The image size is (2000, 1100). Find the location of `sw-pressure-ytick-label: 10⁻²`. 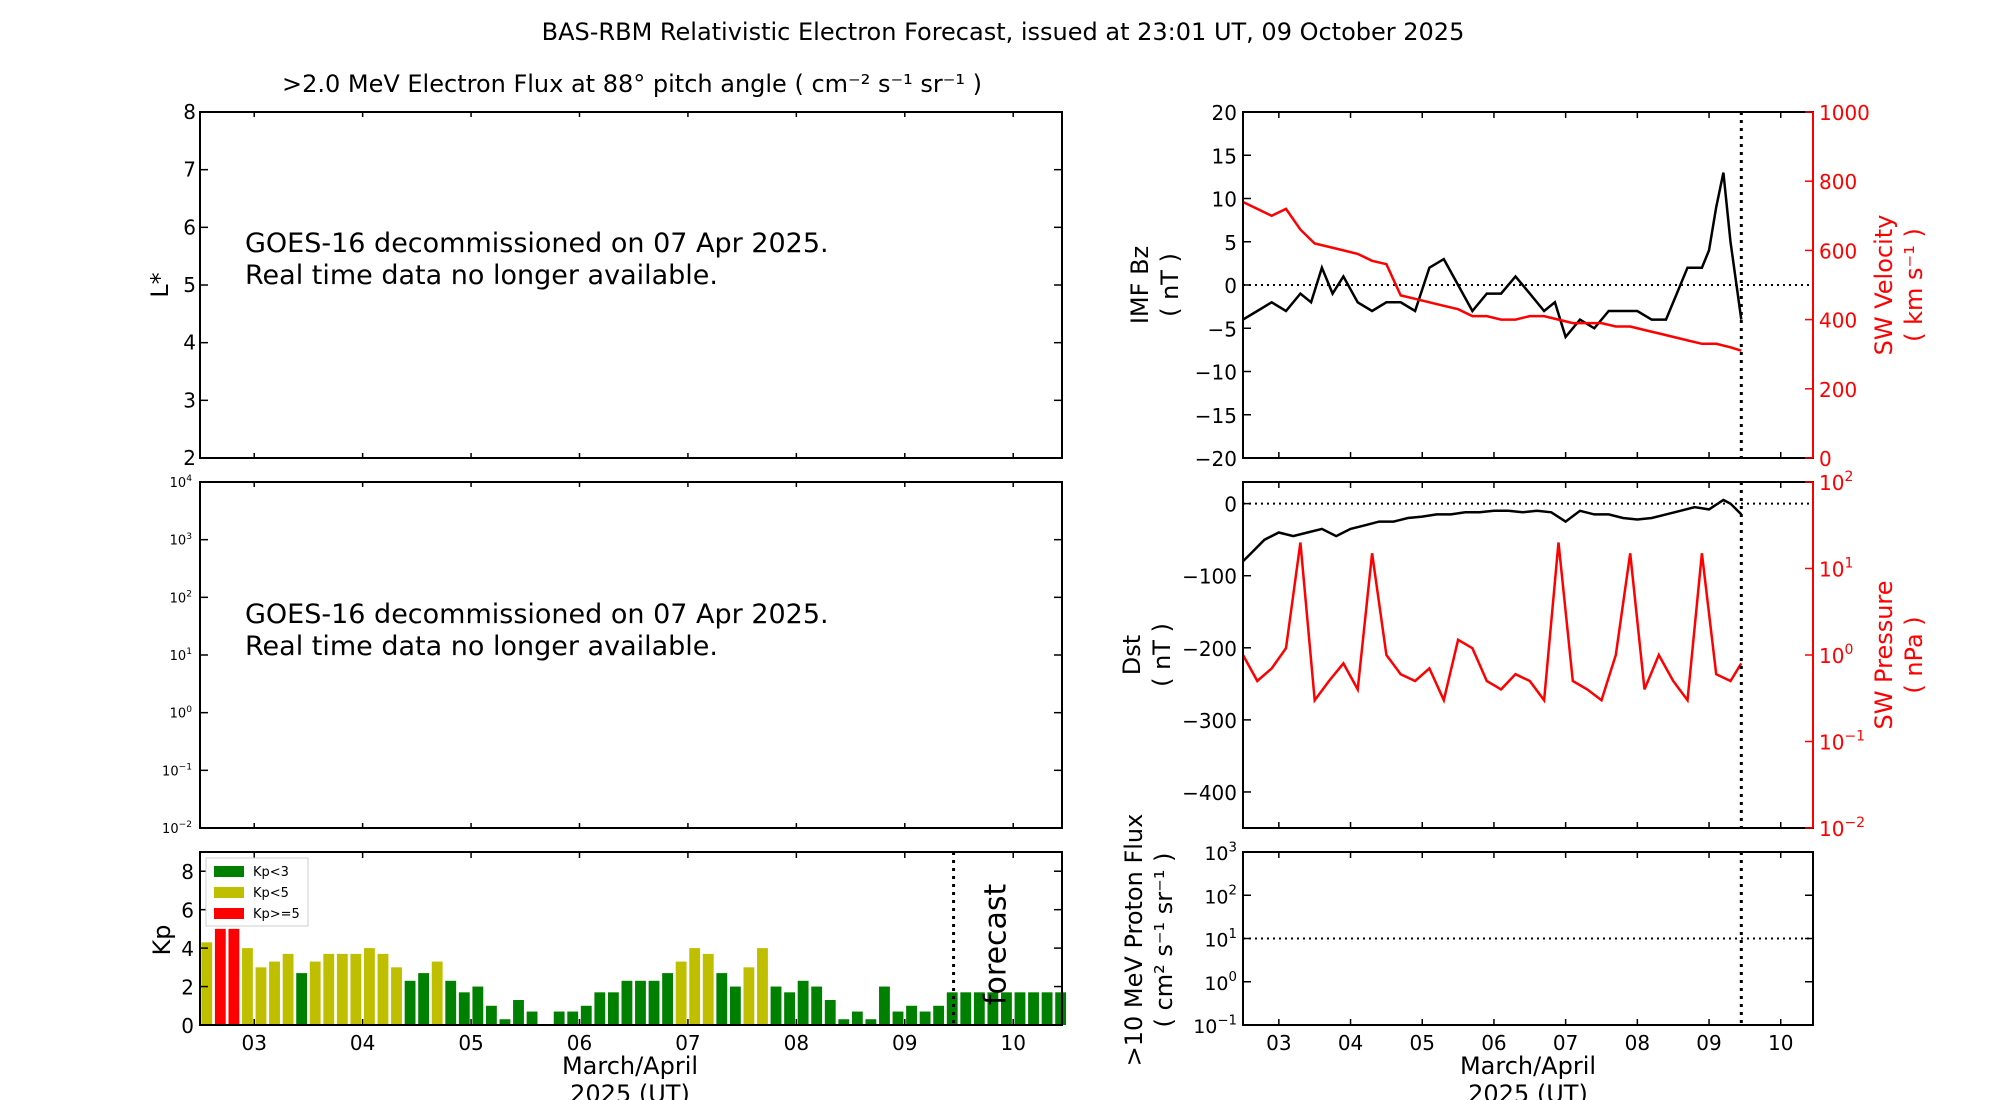

sw-pressure-ytick-label: 10⁻² is located at coordinates (1842, 828).